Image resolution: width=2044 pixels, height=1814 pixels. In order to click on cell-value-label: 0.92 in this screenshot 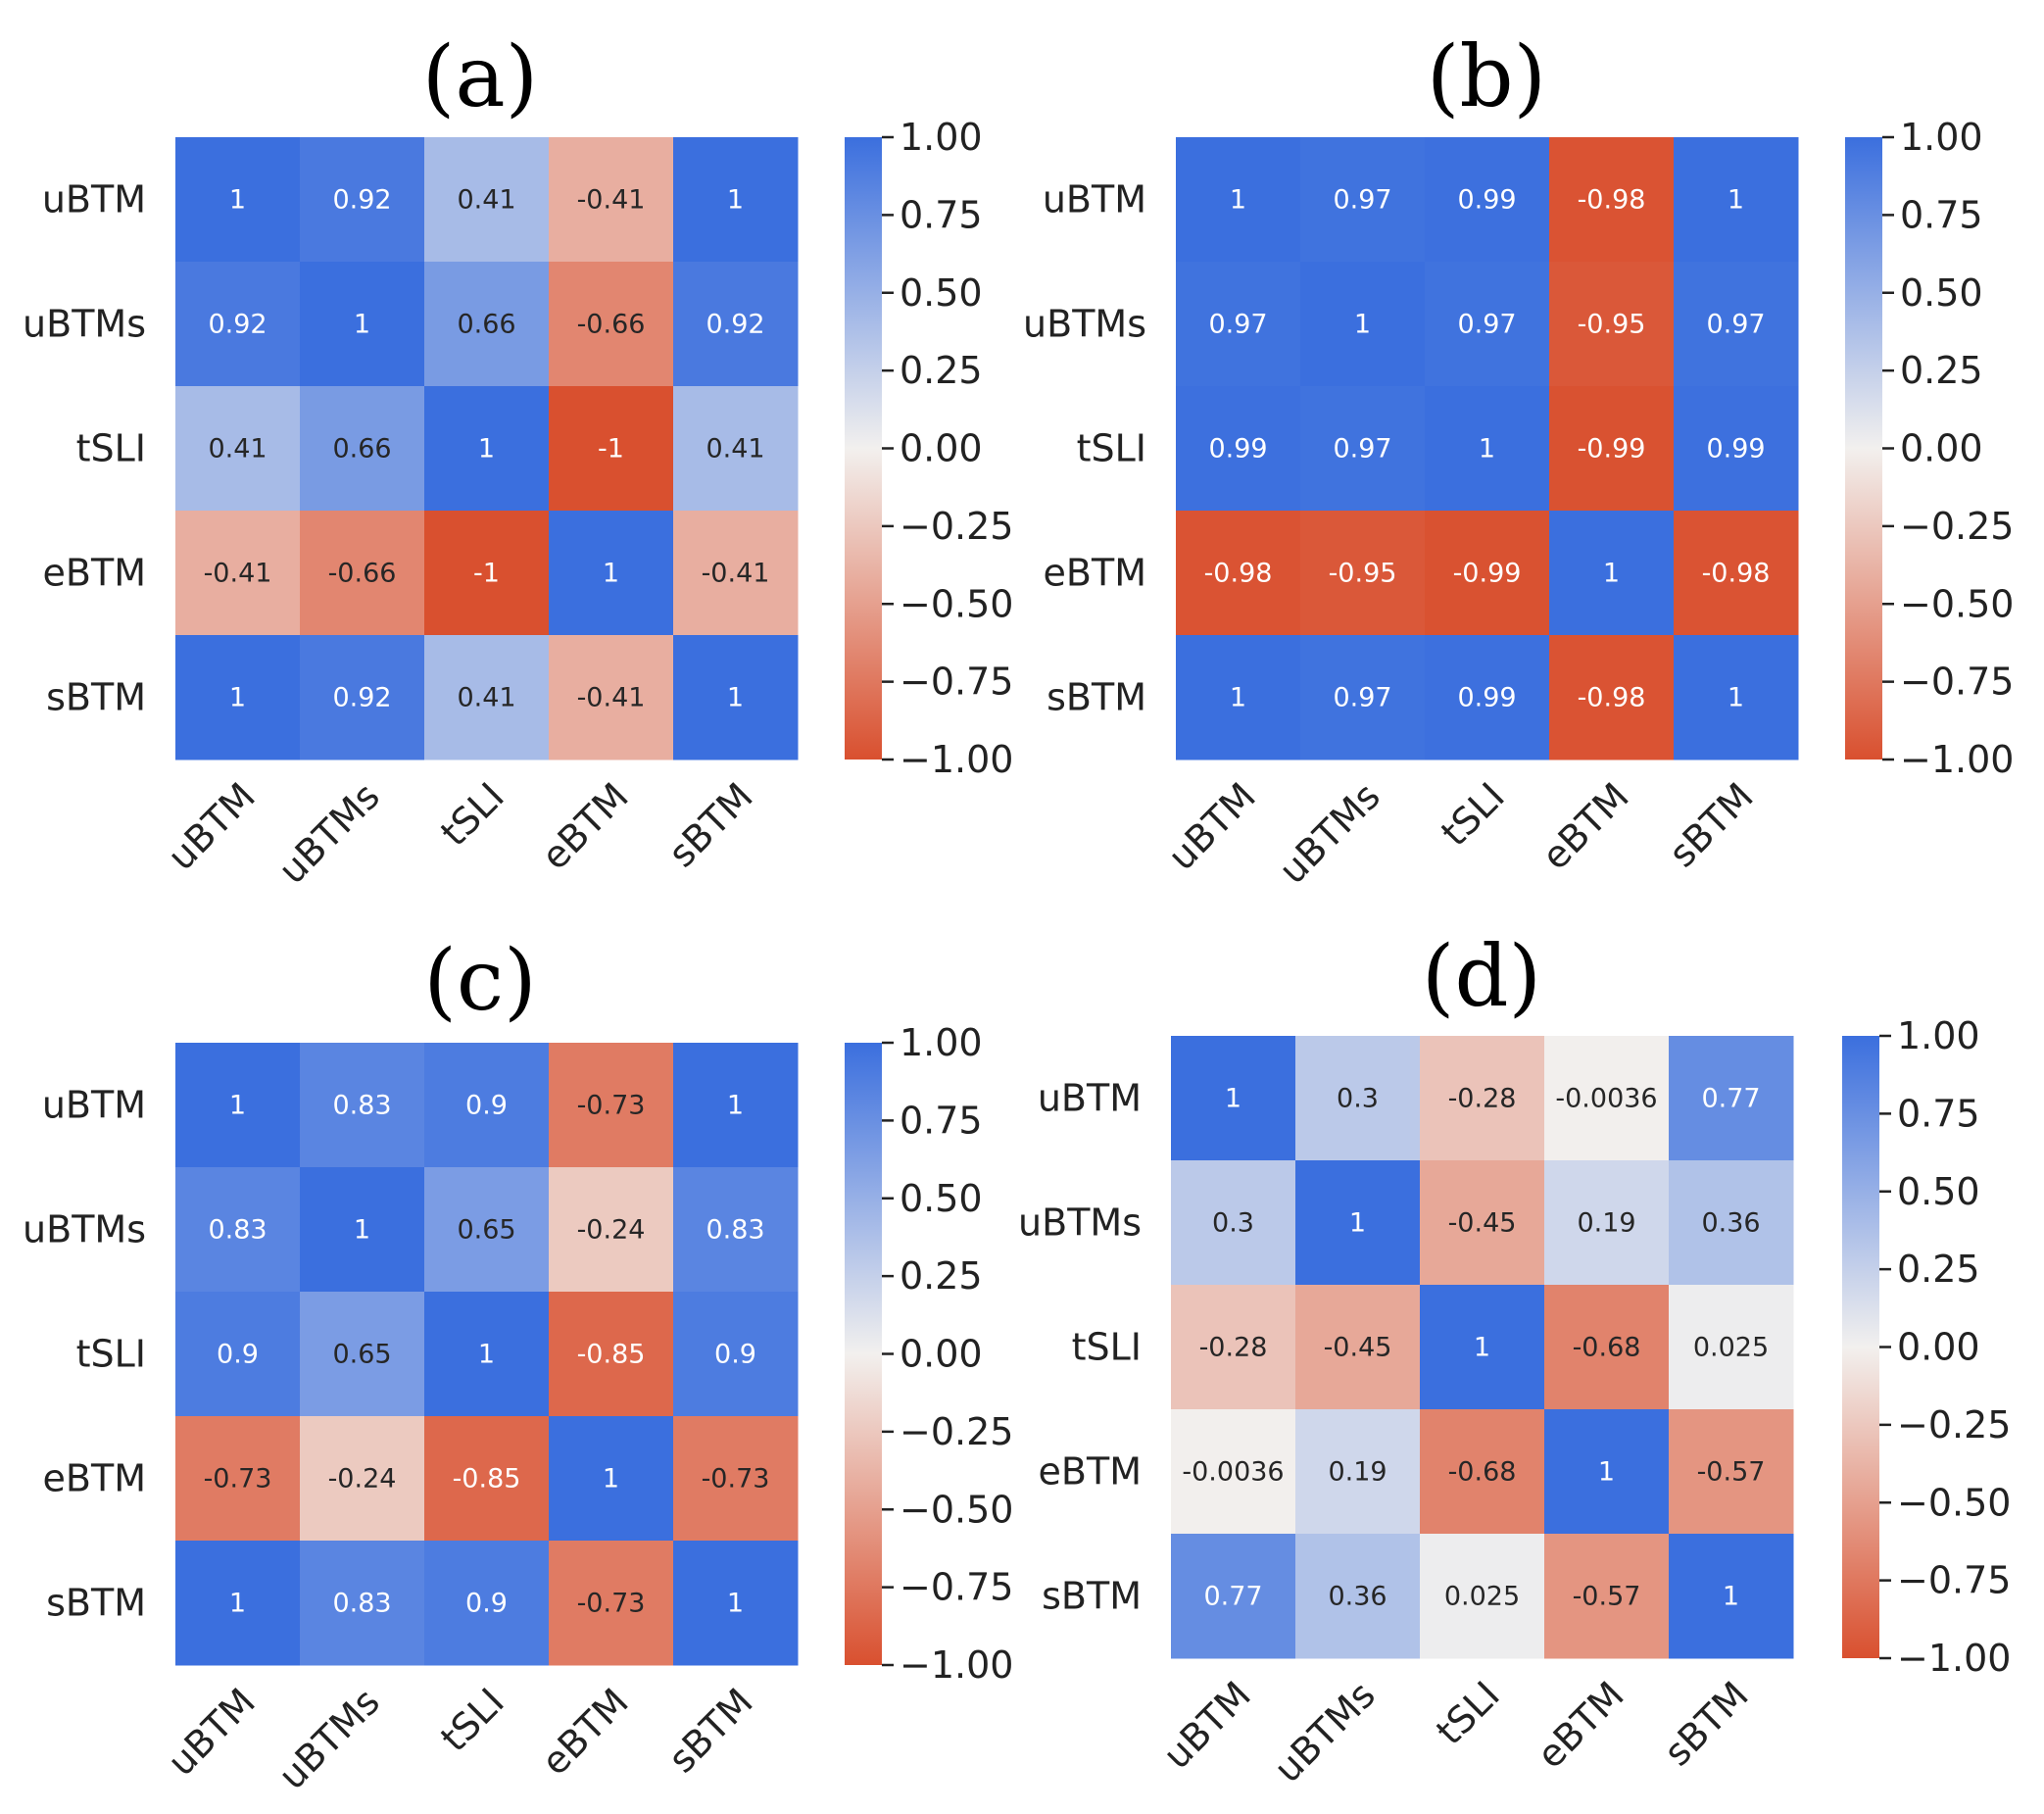, I will do `click(362, 201)`.